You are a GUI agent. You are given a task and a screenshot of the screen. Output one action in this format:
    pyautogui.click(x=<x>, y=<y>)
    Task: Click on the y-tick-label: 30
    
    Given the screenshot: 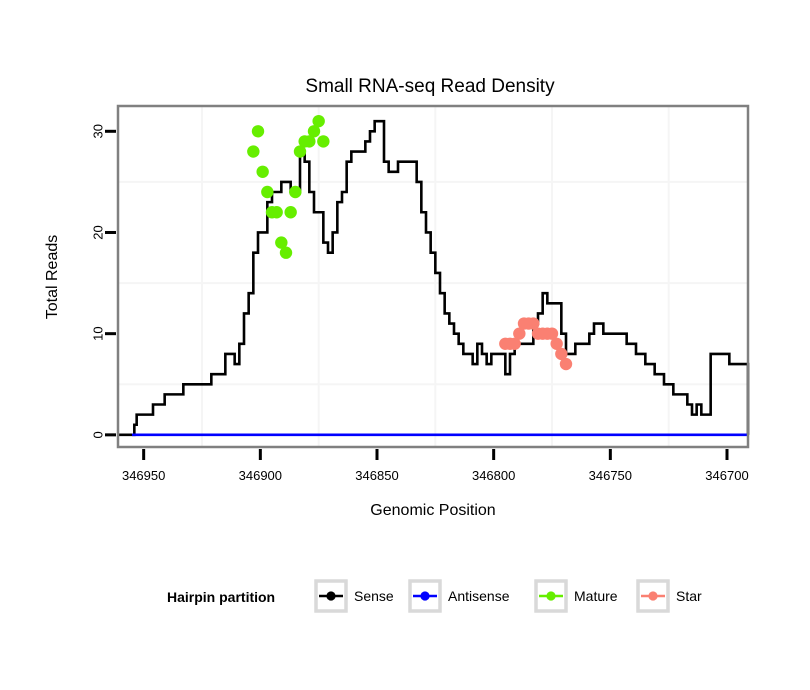 What is the action you would take?
    pyautogui.click(x=98, y=131)
    